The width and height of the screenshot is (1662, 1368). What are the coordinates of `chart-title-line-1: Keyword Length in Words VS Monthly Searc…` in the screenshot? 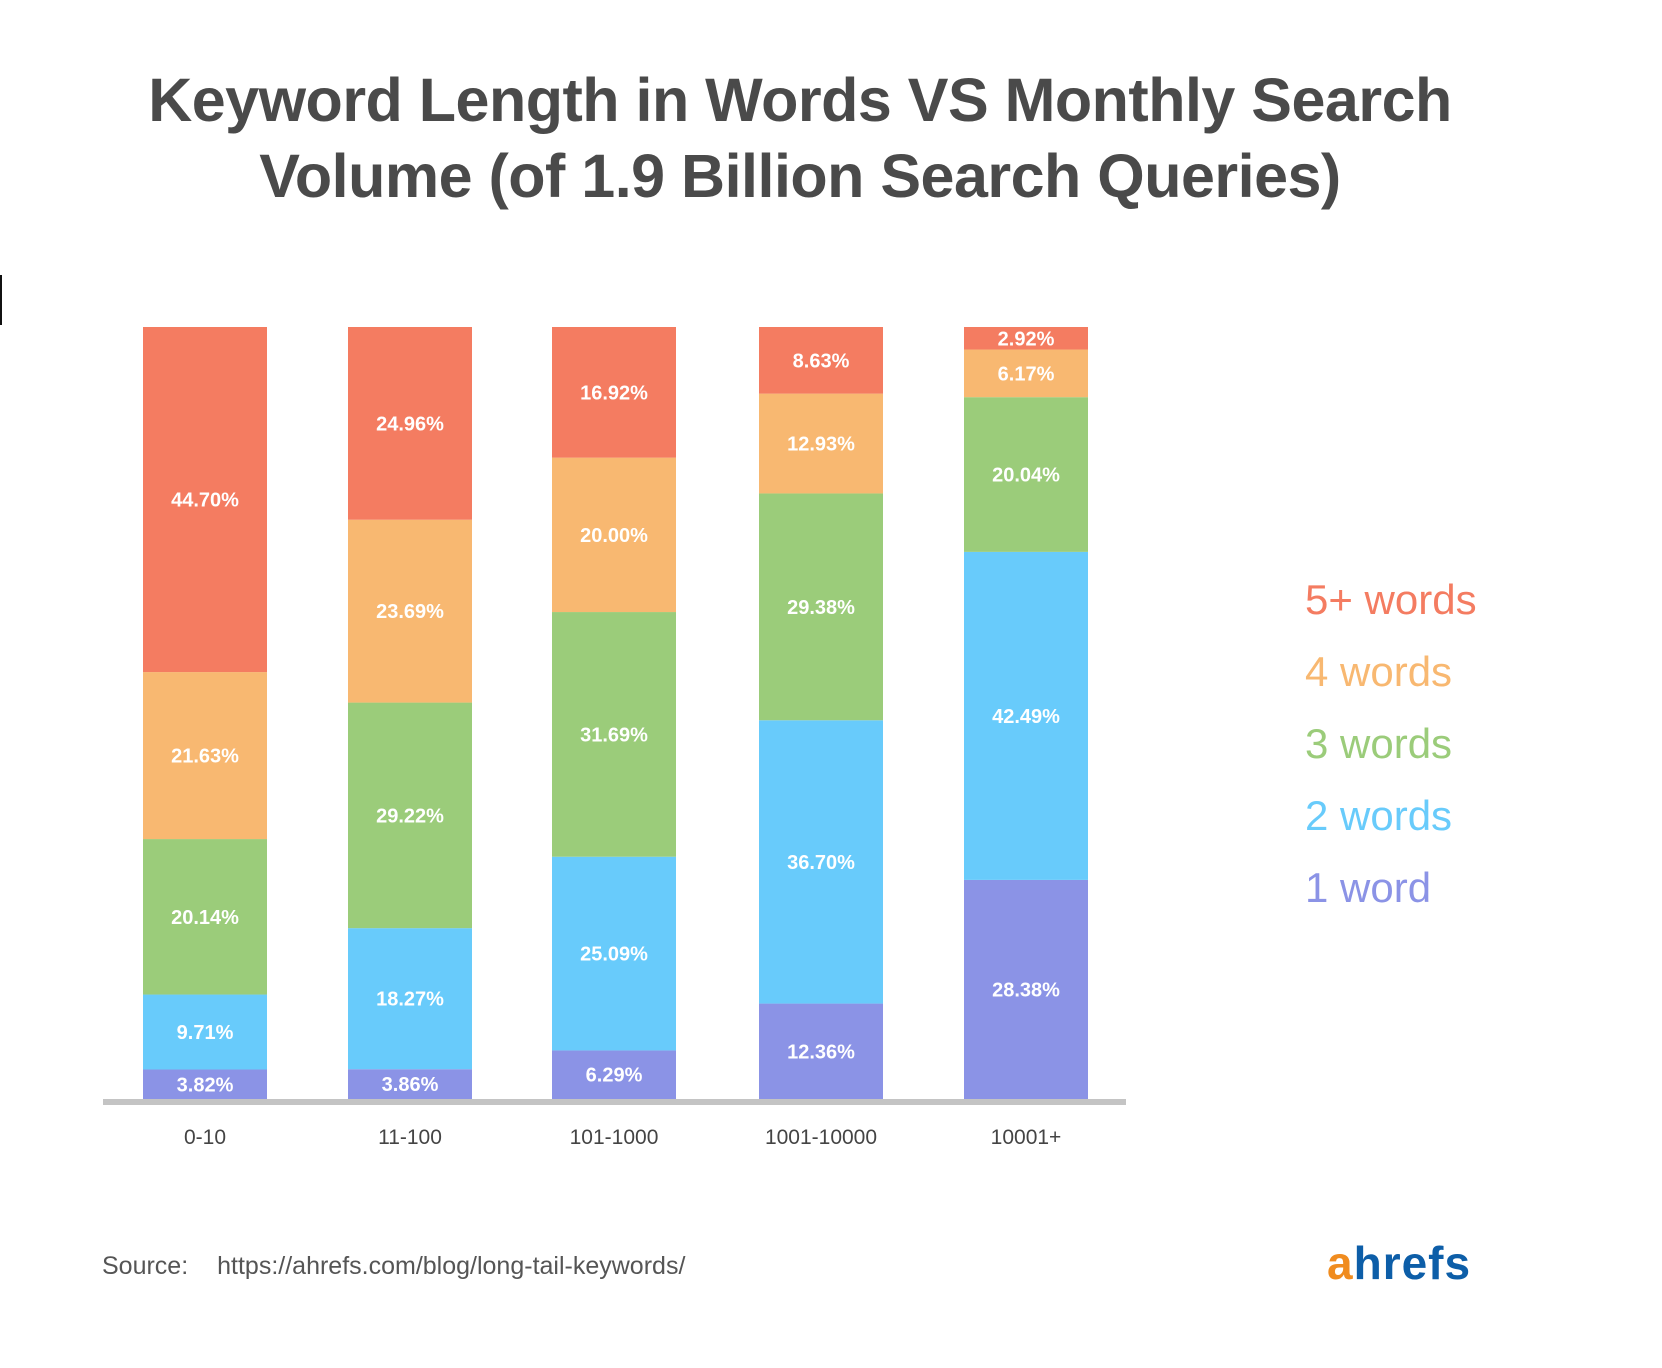 It's located at (800, 100).